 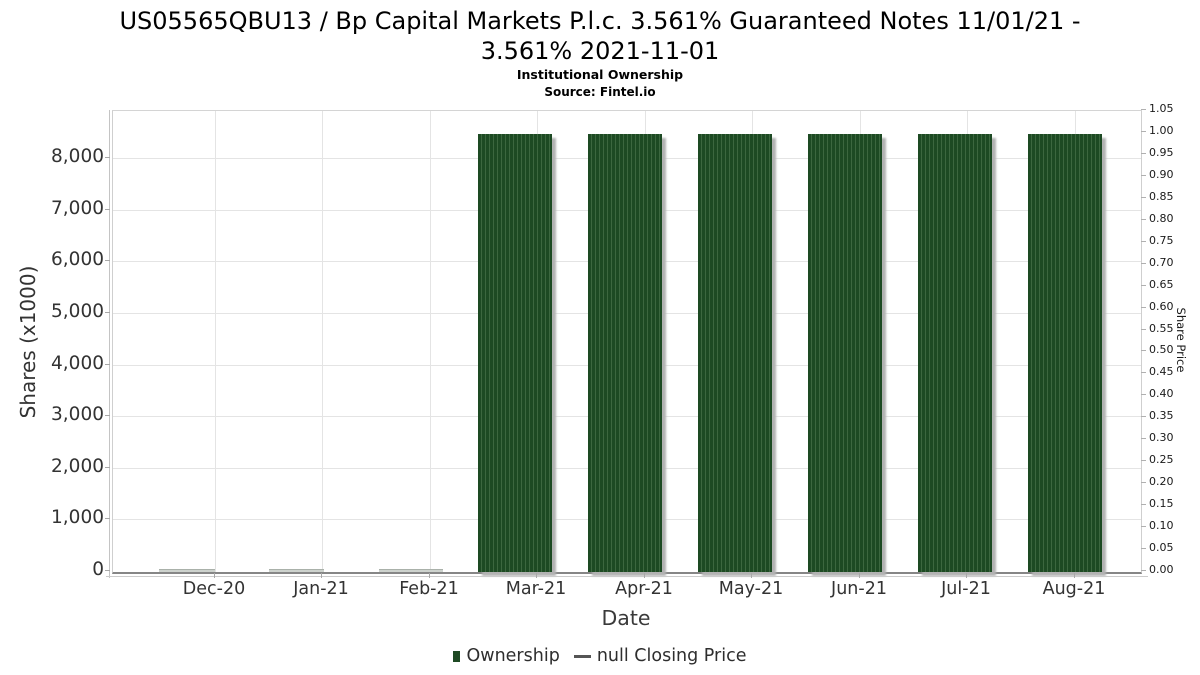 I want to click on right-axis-tick-label: 0.60, so click(x=1161, y=306).